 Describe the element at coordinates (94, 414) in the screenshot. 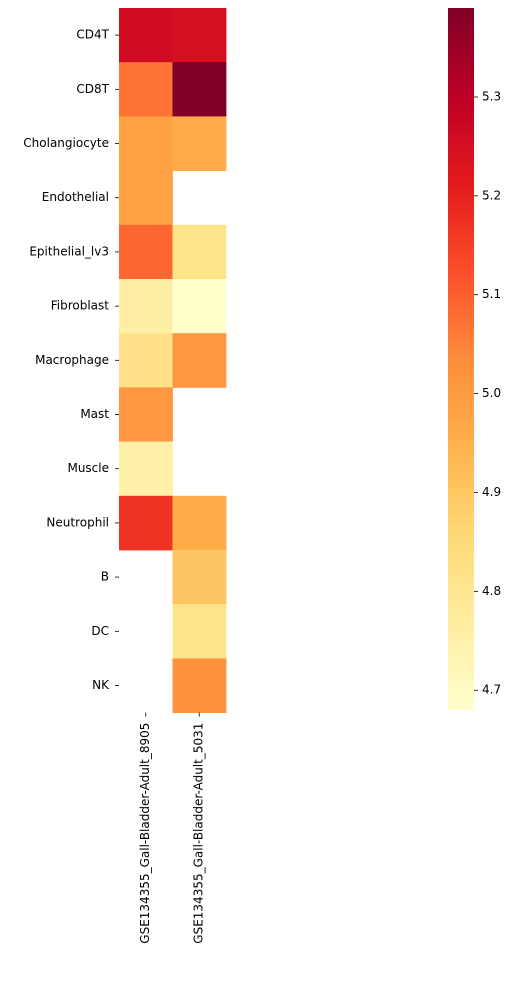

I see `row-label: Mast` at that location.